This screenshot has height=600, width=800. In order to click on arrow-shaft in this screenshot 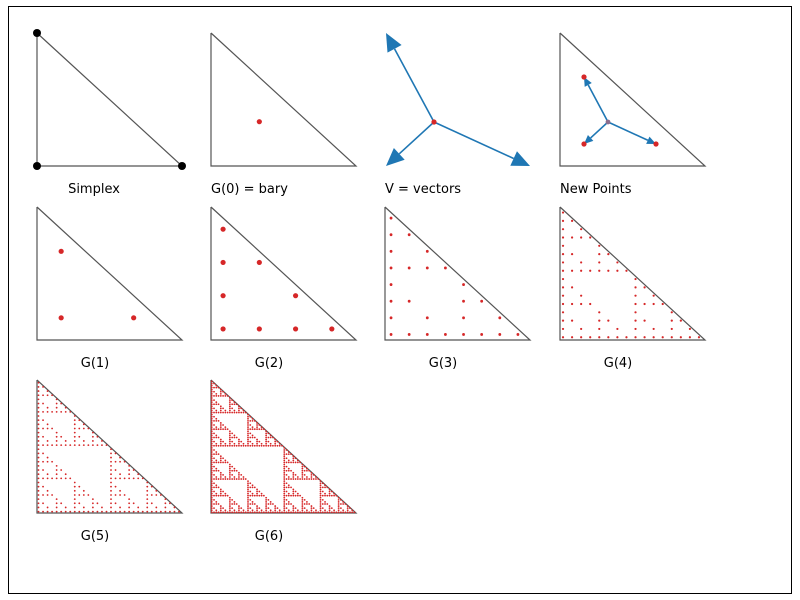, I will do `click(598, 103)`.